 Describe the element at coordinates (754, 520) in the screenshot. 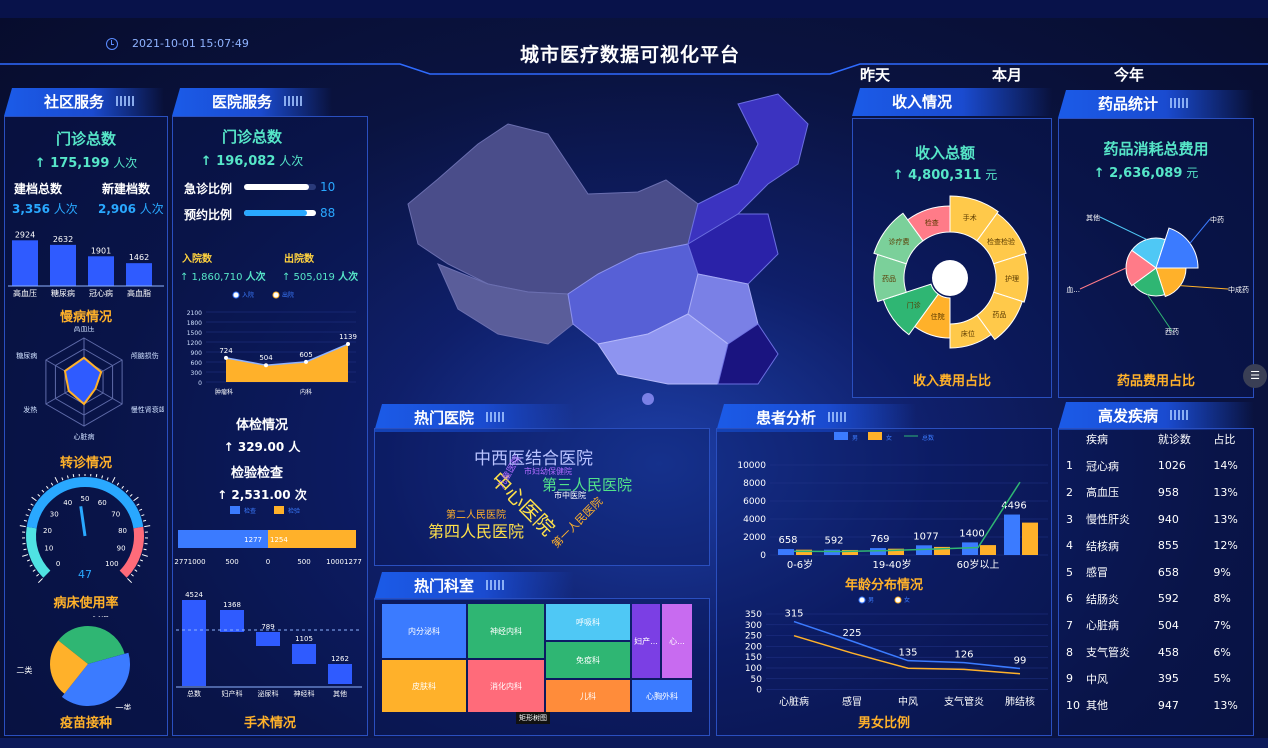

I see `y-tick: 4000` at that location.